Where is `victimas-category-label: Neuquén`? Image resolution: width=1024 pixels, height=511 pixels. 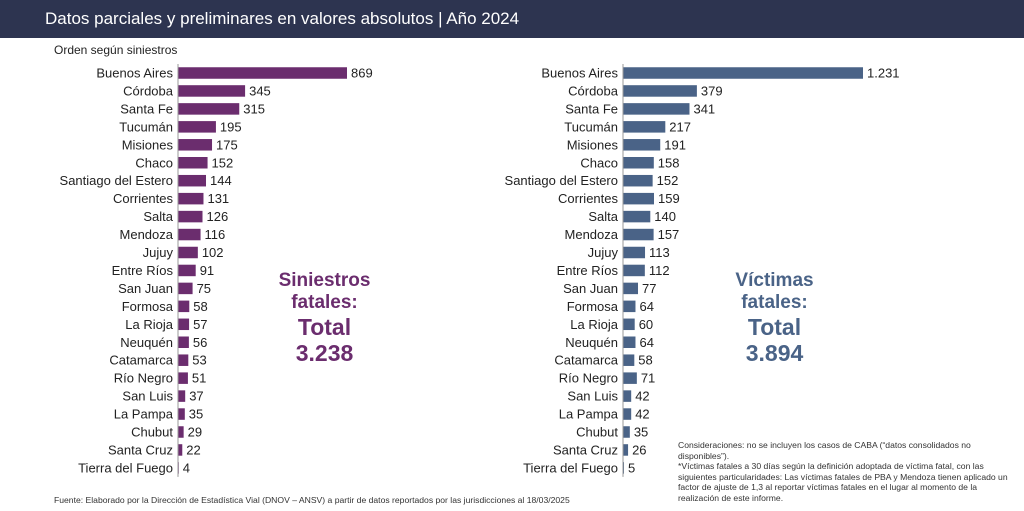
victimas-category-label: Neuquén is located at coordinates (591, 342).